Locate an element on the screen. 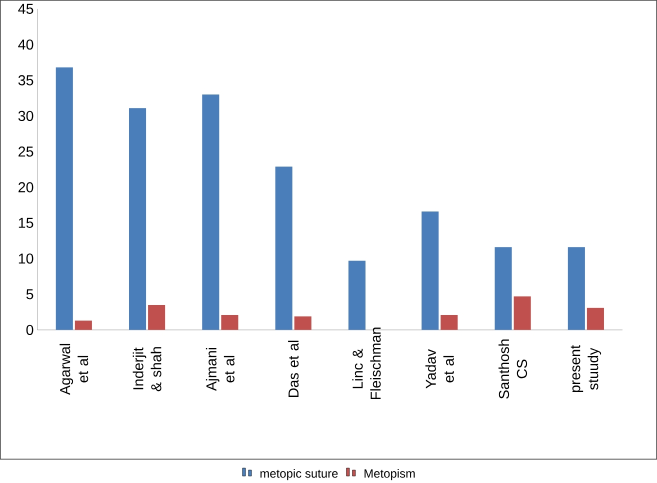 Image resolution: width=657 pixels, height=483 pixels. x-tick-label: Ajmani et al is located at coordinates (220, 369).